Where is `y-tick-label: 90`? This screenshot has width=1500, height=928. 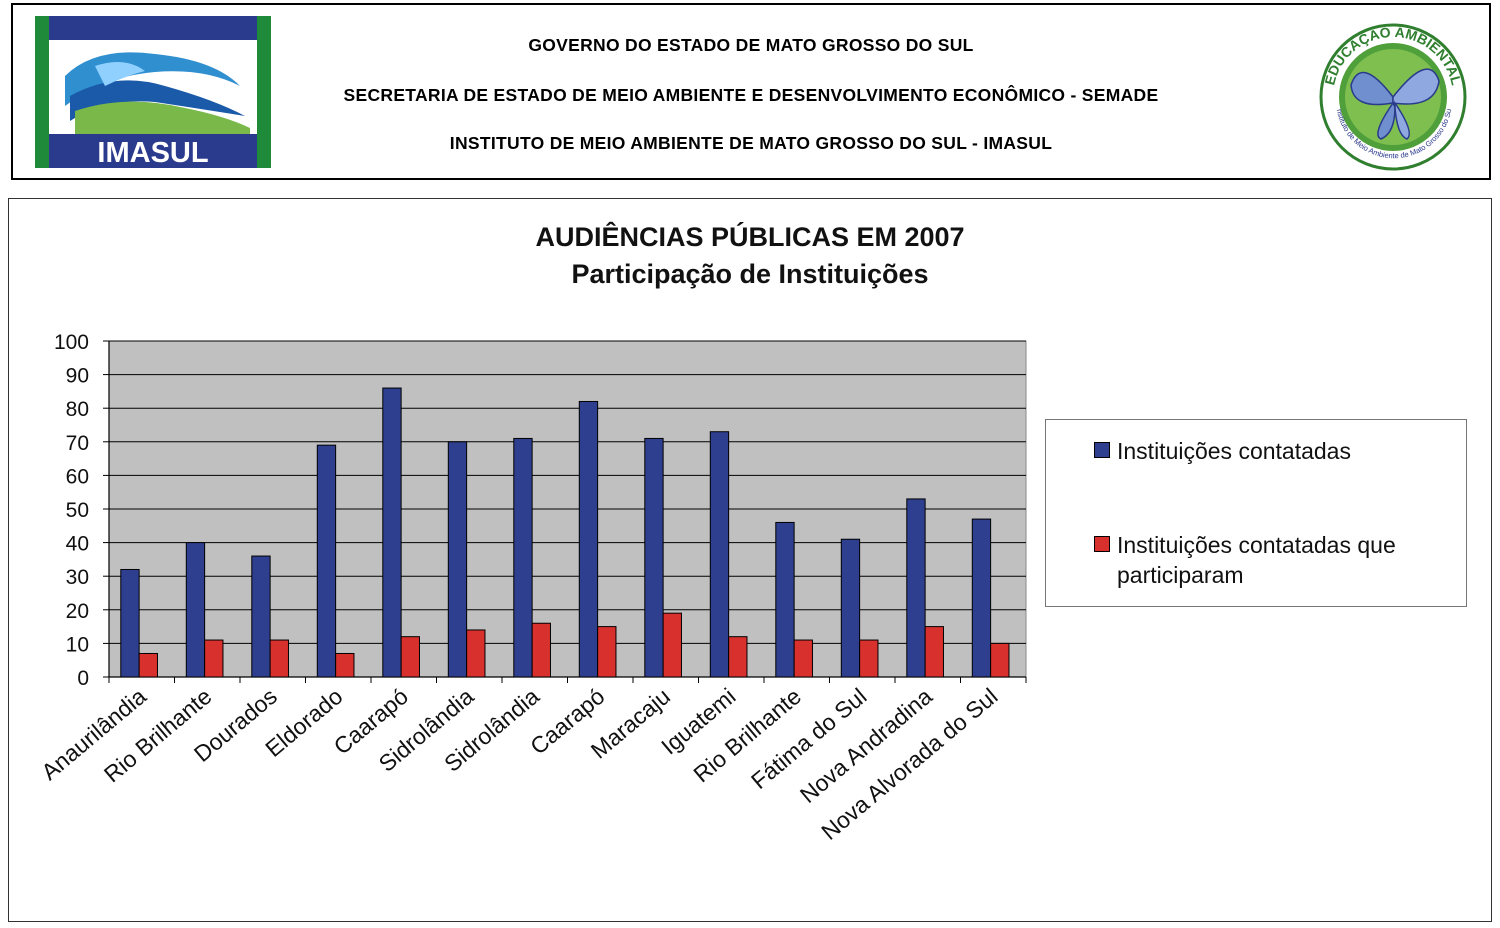
y-tick-label: 90 is located at coordinates (77, 376).